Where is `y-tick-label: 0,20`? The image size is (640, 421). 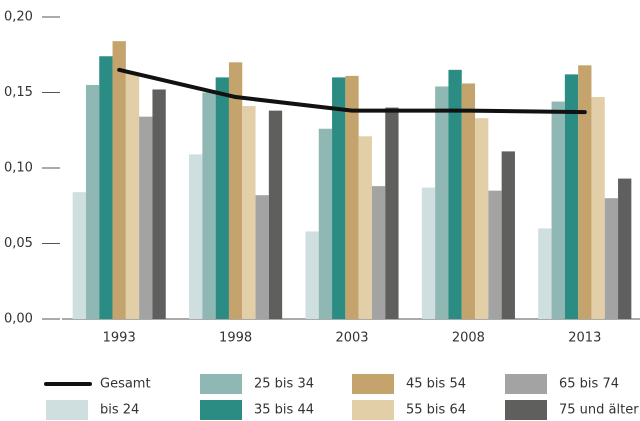
y-tick-label: 0,20 is located at coordinates (18, 17).